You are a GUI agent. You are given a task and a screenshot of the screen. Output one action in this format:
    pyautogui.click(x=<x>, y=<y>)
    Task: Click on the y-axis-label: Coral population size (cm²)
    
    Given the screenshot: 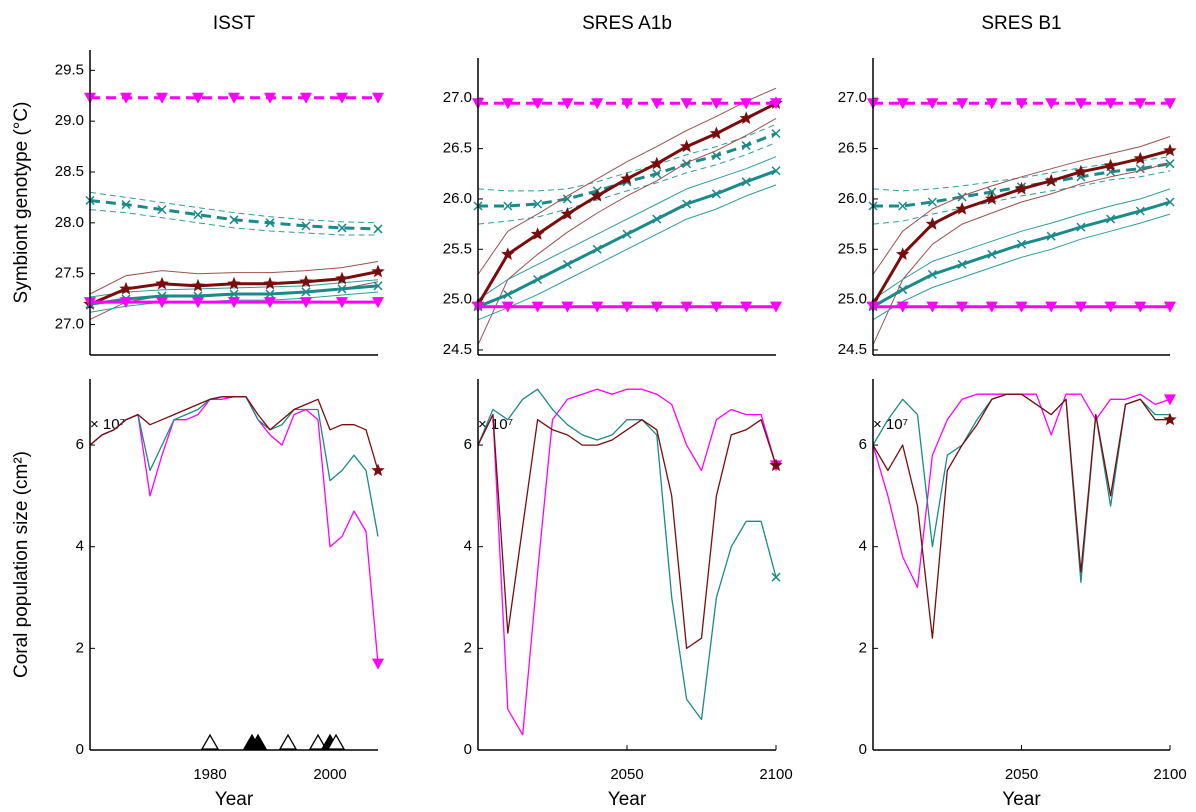 What is the action you would take?
    pyautogui.click(x=21, y=564)
    